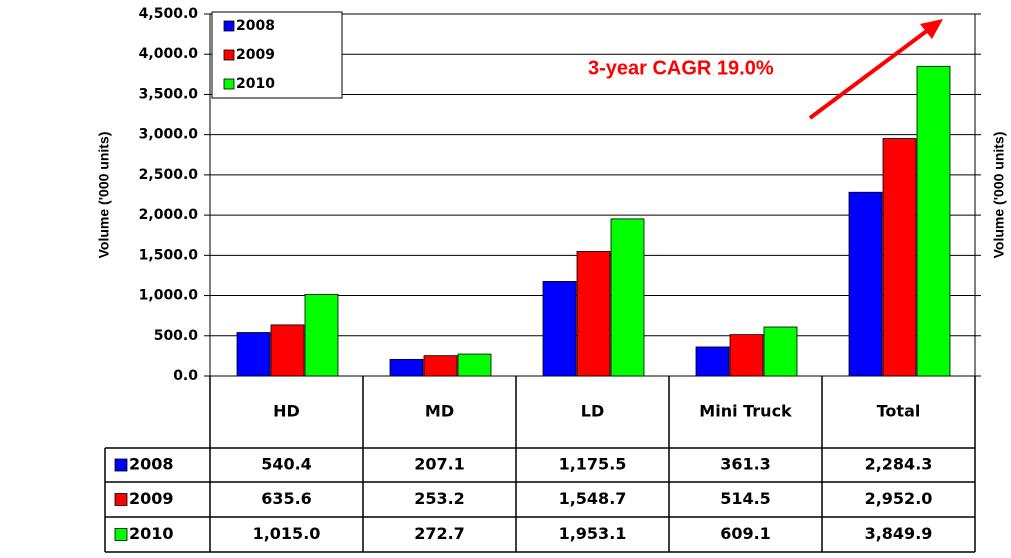 Image resolution: width=1011 pixels, height=558 pixels. I want to click on table-value: 2,952.0, so click(899, 498).